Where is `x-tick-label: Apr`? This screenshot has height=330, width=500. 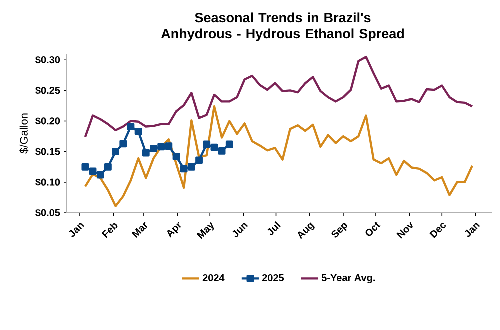
x-tick-label: Apr is located at coordinates (174, 230).